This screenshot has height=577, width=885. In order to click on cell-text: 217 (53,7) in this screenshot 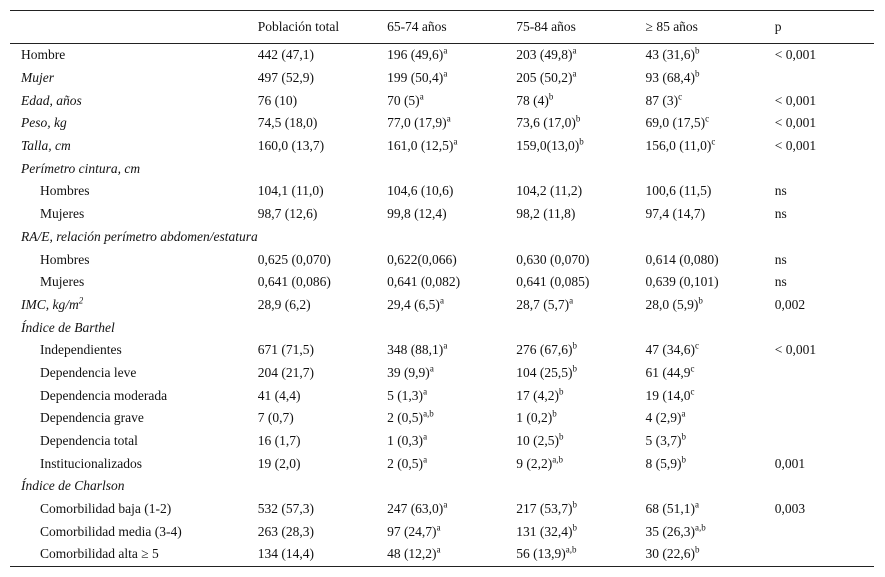, I will do `click(544, 509)`.